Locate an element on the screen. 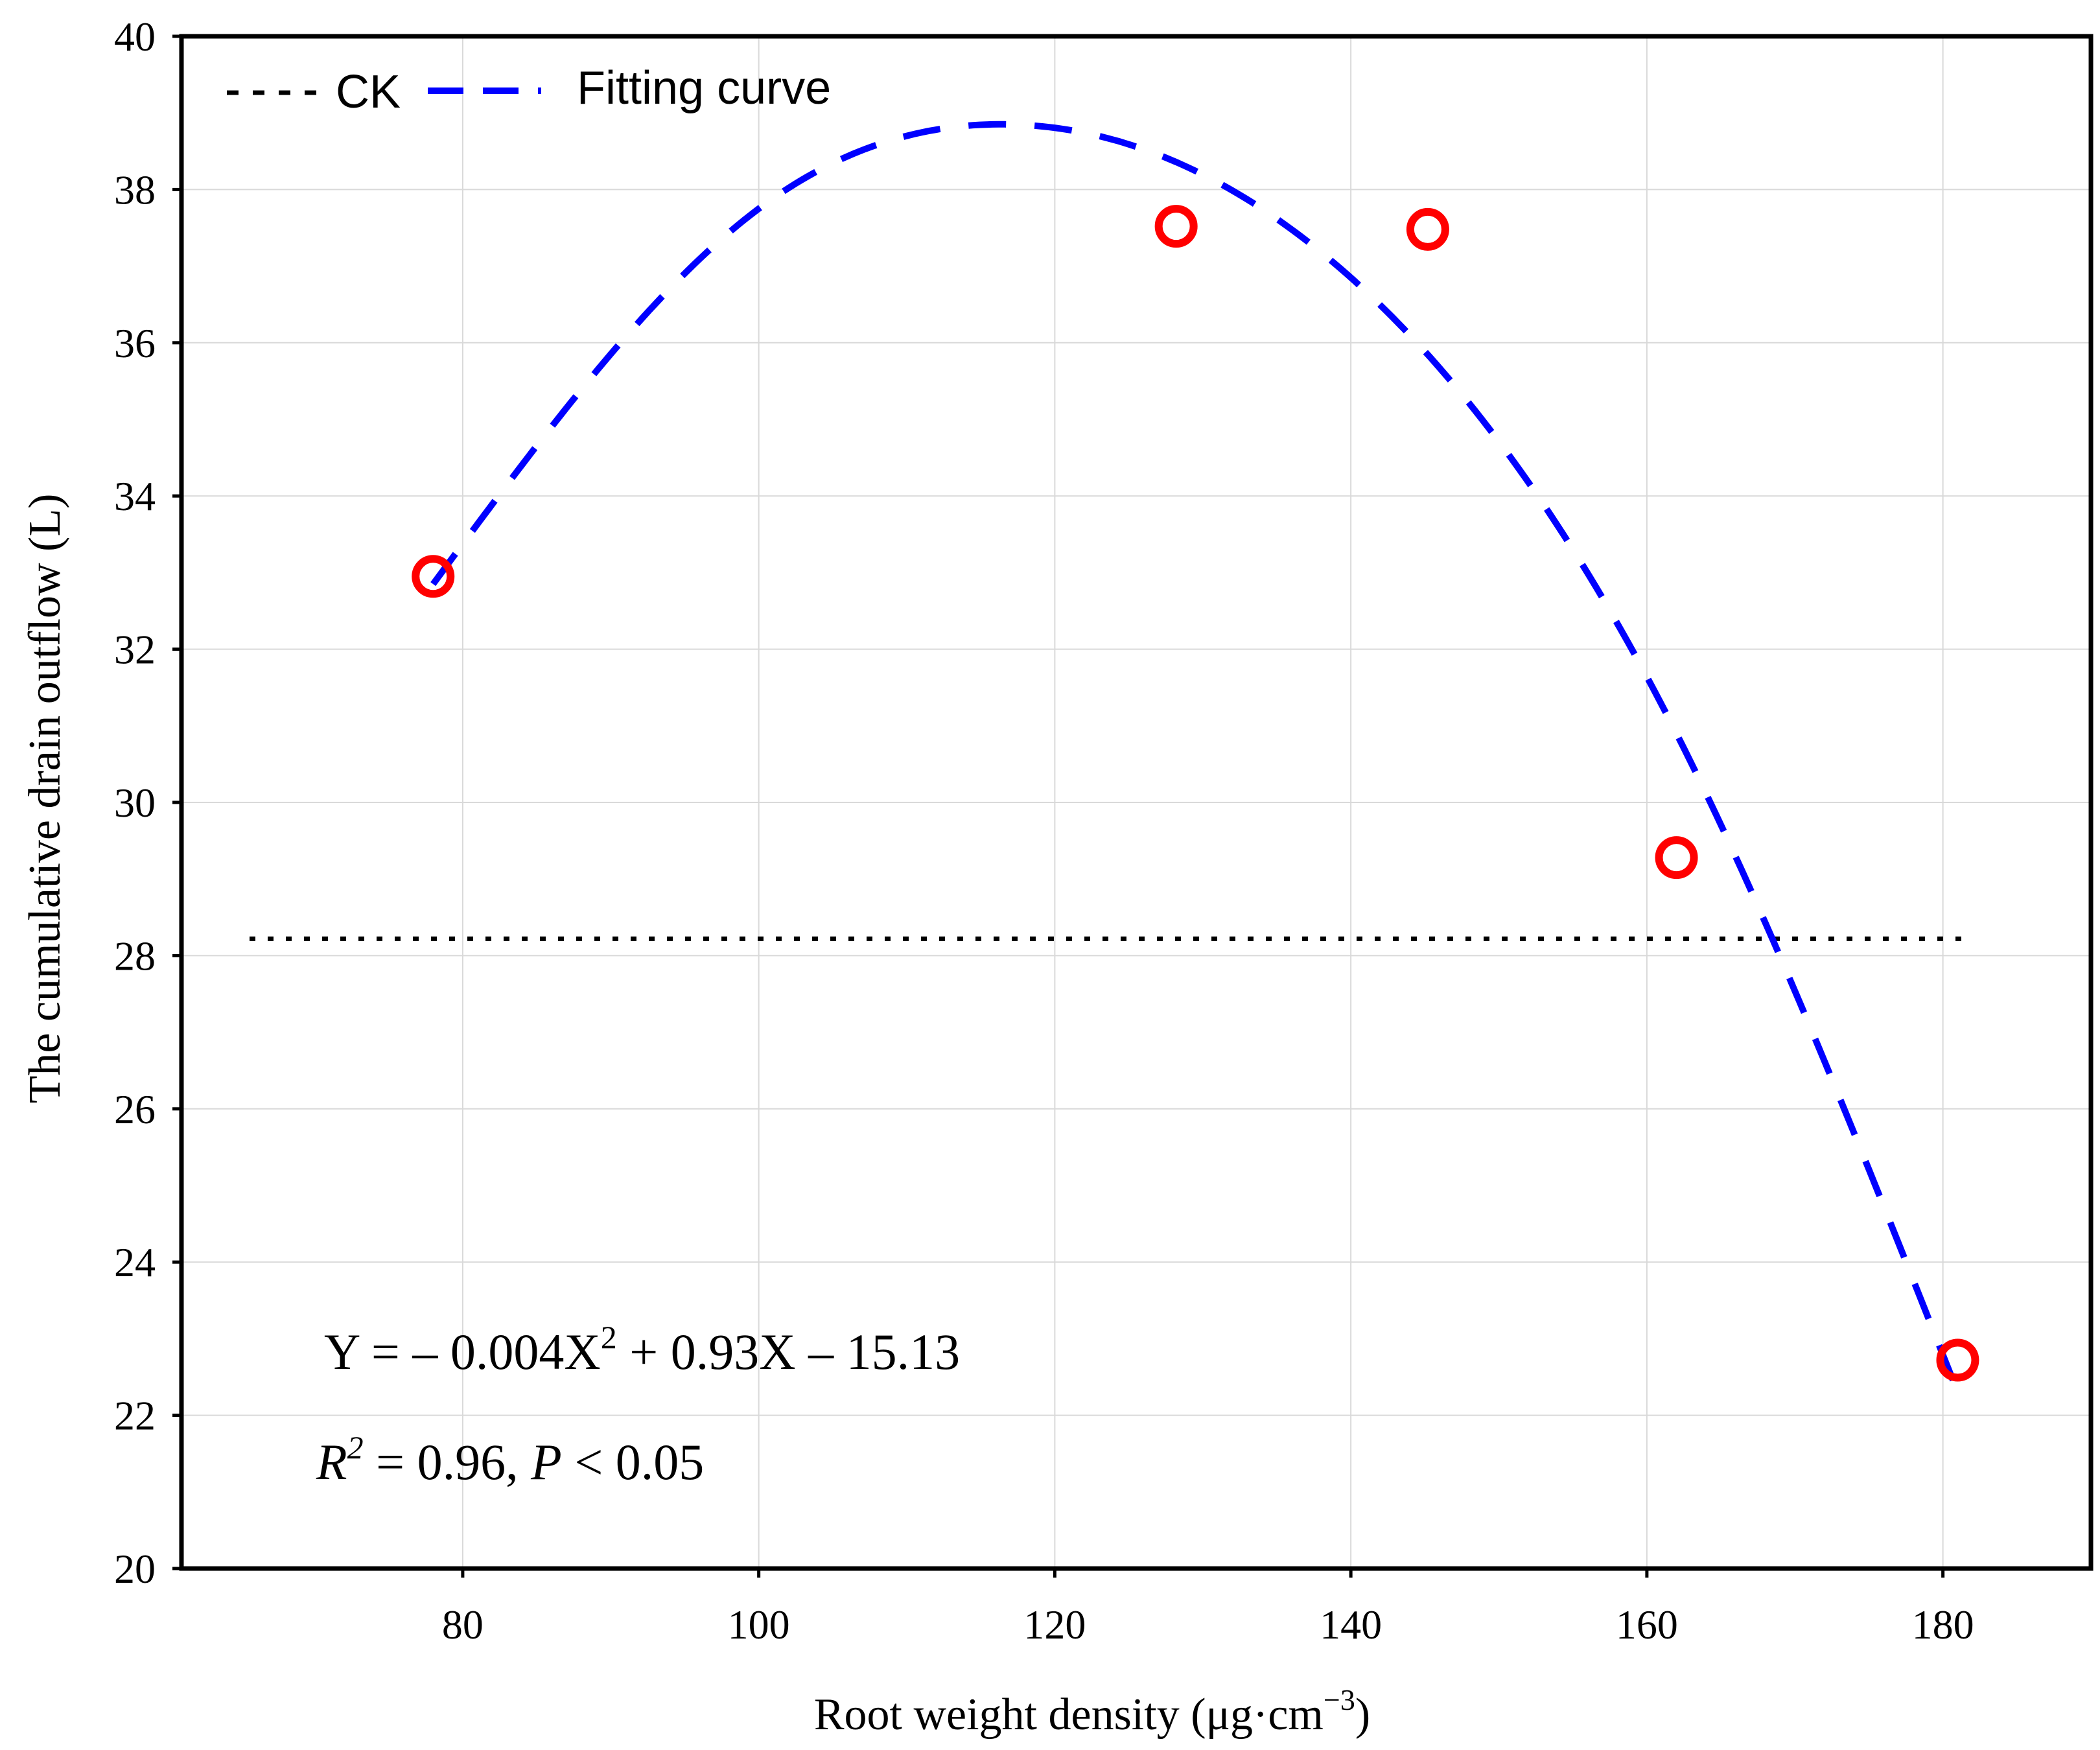 The image size is (2100, 1750). x-tick-label: 100 is located at coordinates (759, 1625).